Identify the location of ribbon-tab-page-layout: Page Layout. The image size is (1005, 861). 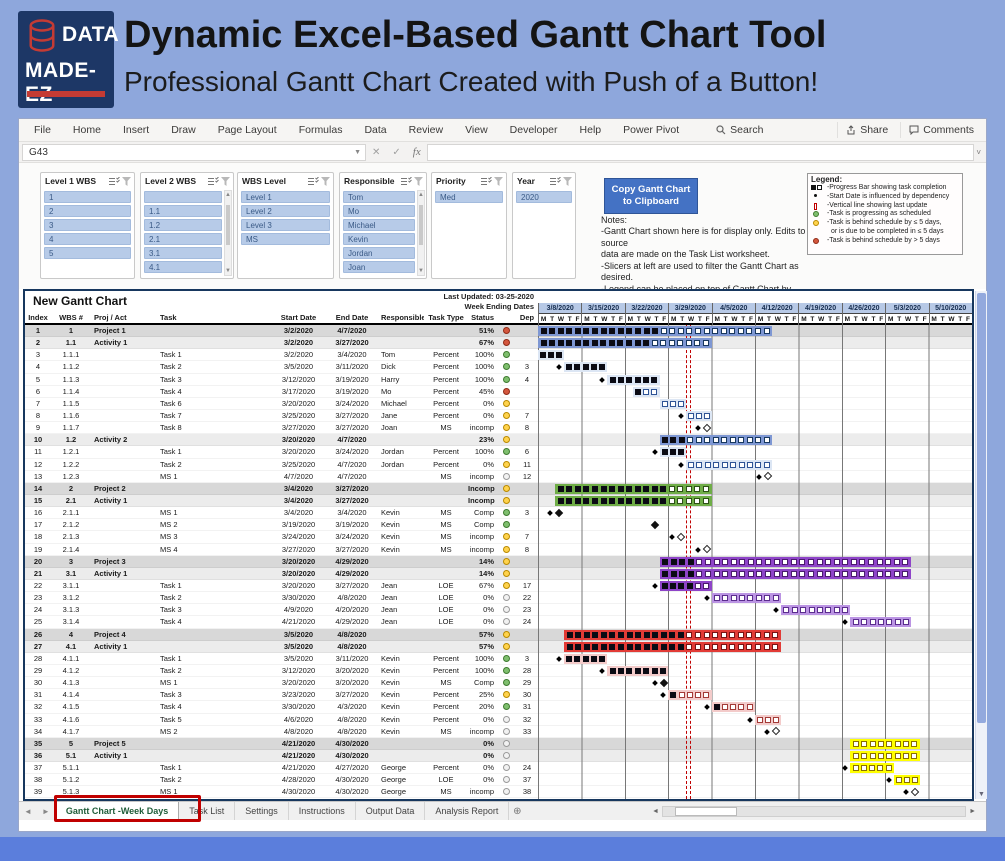
(247, 130).